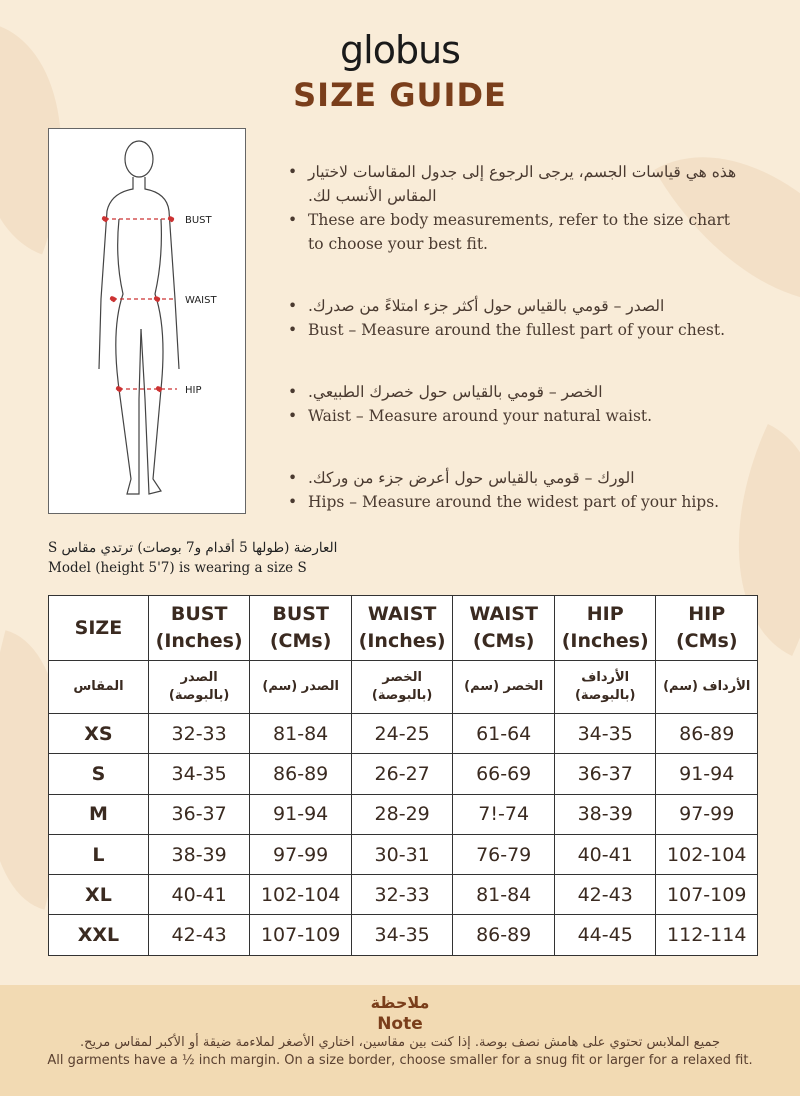 The width and height of the screenshot is (800, 1096). What do you see at coordinates (400, 1024) in the screenshot?
I see `note-title: Note` at bounding box center [400, 1024].